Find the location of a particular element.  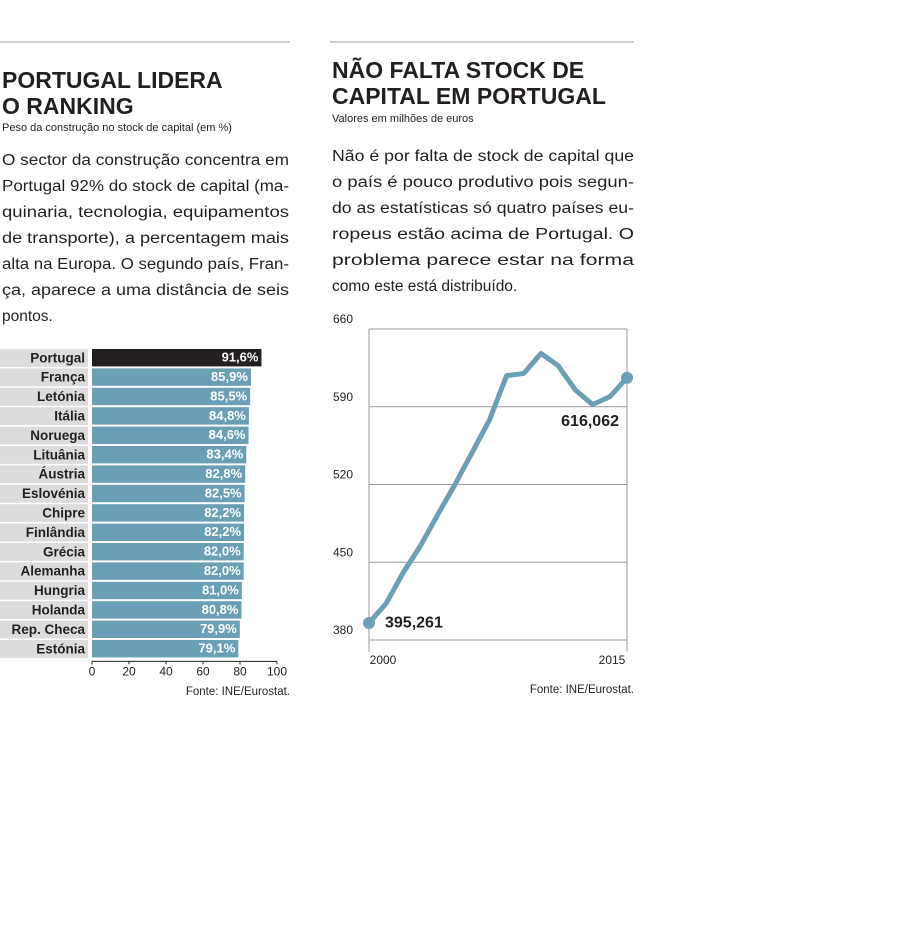

value-label: 79,1% is located at coordinates (216, 648).